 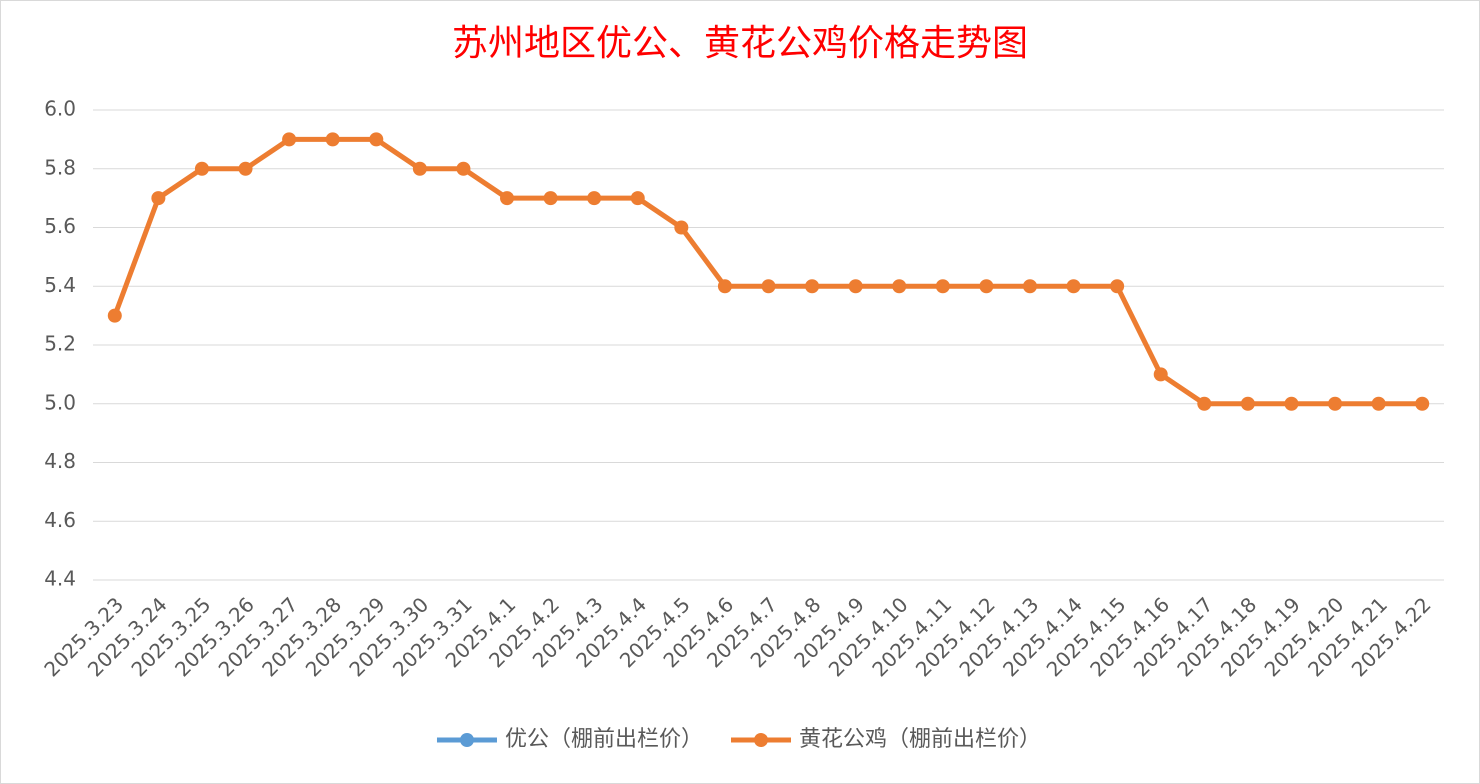 I want to click on legend-label: 黄花公鸡（棚前出栏价）, so click(x=920, y=739).